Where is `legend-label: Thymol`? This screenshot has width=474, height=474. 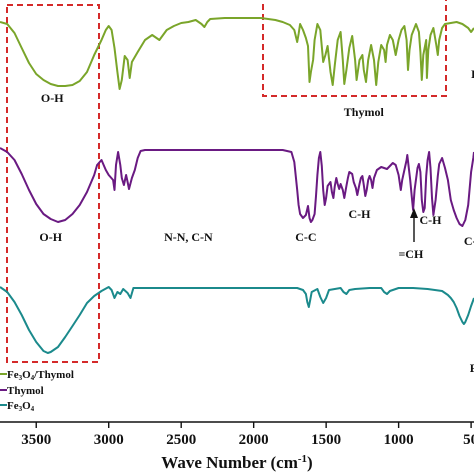 legend-label: Thymol is located at coordinates (25, 391).